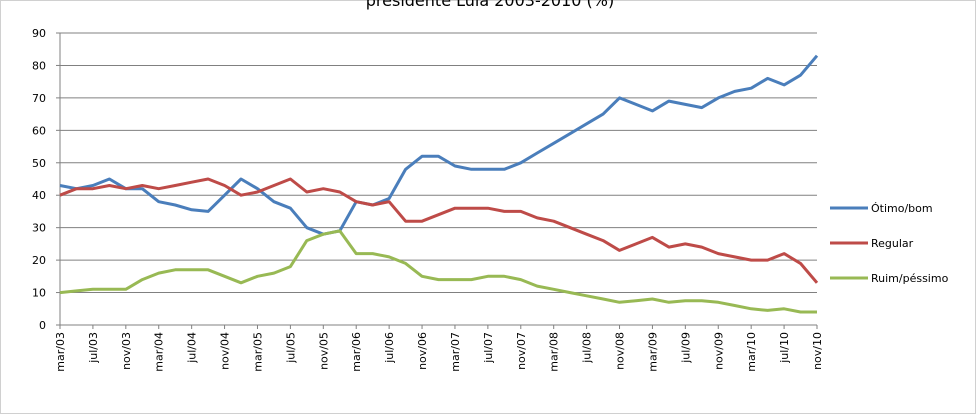 Image resolution: width=976 pixels, height=414 pixels. What do you see at coordinates (39, 130) in the screenshot?
I see `y-tick-label: 60` at bounding box center [39, 130].